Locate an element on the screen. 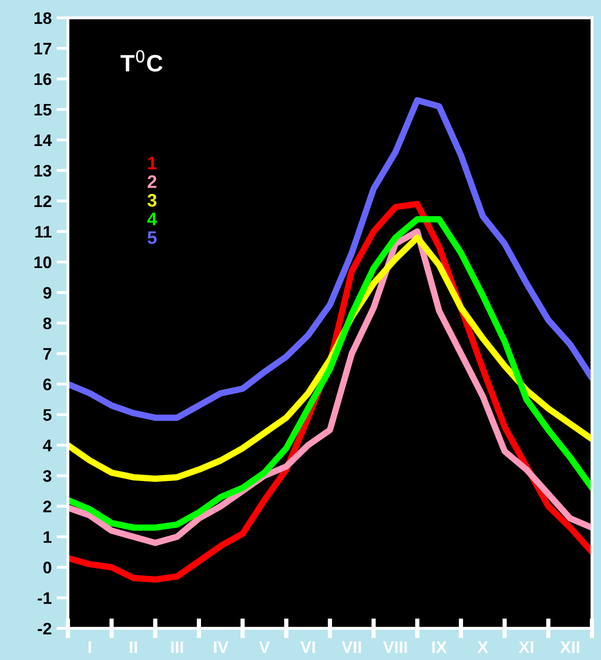  x-tick-label: II is located at coordinates (133, 647).